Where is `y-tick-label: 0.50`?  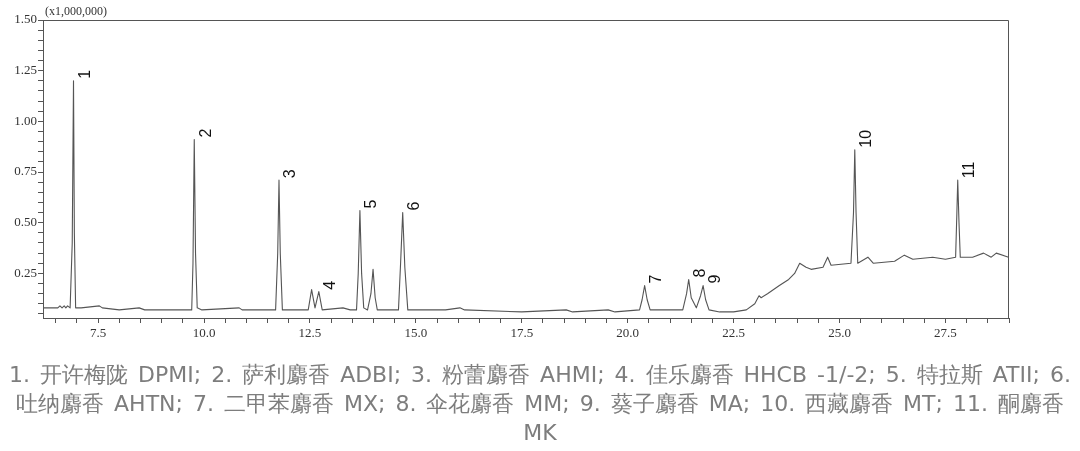
y-tick-label: 0.50 is located at coordinates (25, 222).